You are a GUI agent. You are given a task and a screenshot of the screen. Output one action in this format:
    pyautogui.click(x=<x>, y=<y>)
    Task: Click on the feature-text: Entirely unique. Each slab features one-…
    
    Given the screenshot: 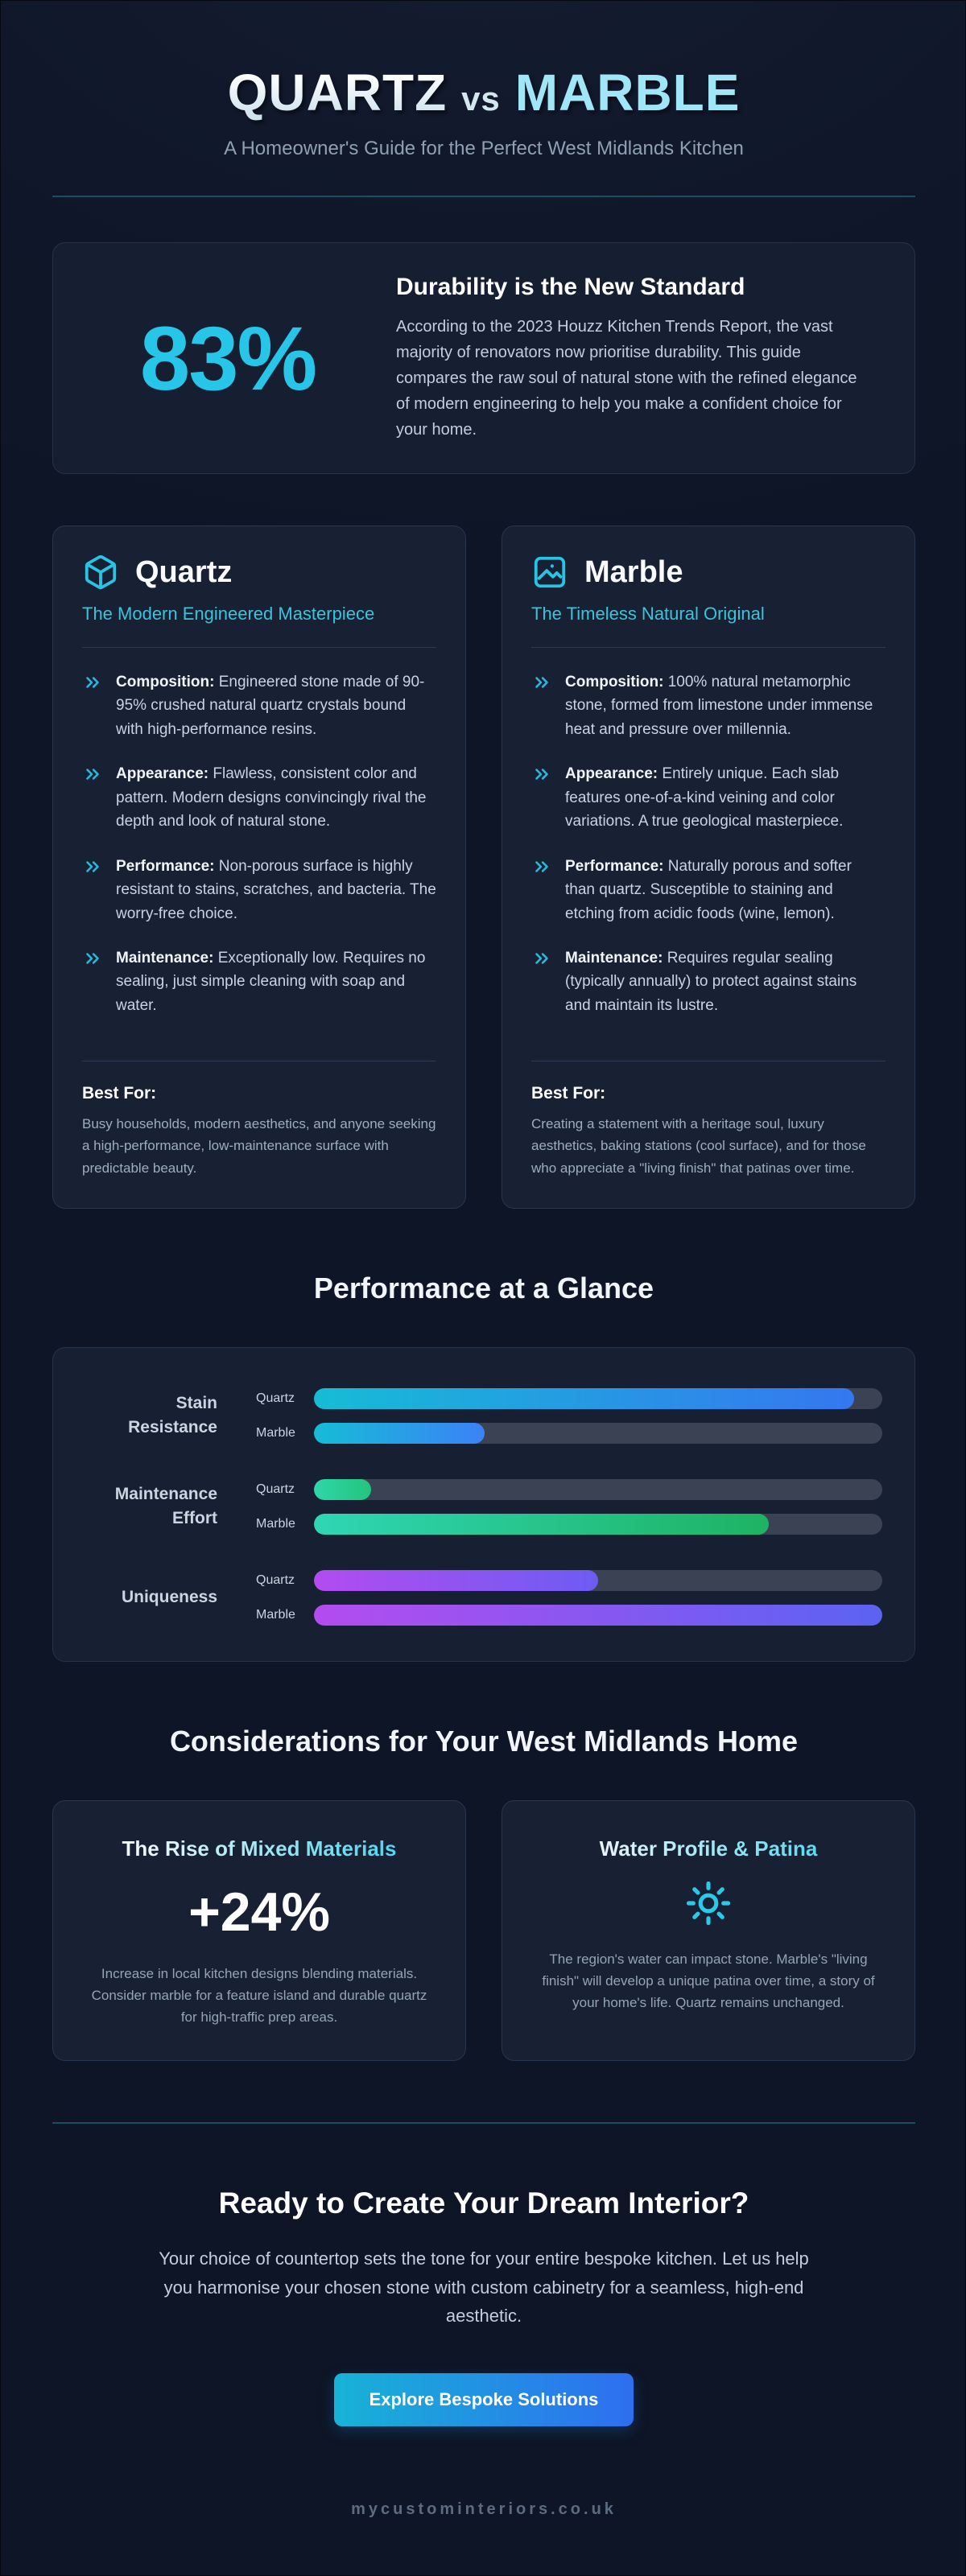 What is the action you would take?
    pyautogui.click(x=704, y=798)
    